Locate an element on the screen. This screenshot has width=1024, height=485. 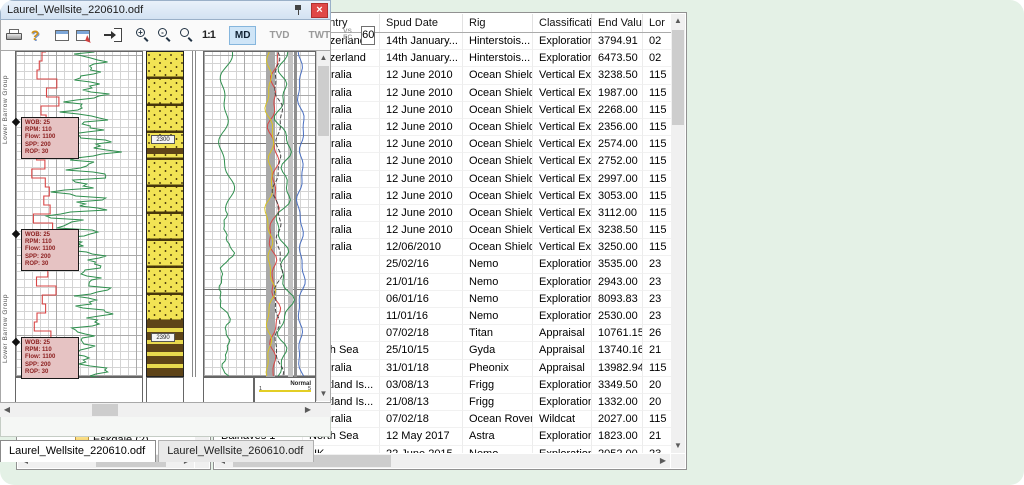
close-icon: × is located at coordinates (319, 10).